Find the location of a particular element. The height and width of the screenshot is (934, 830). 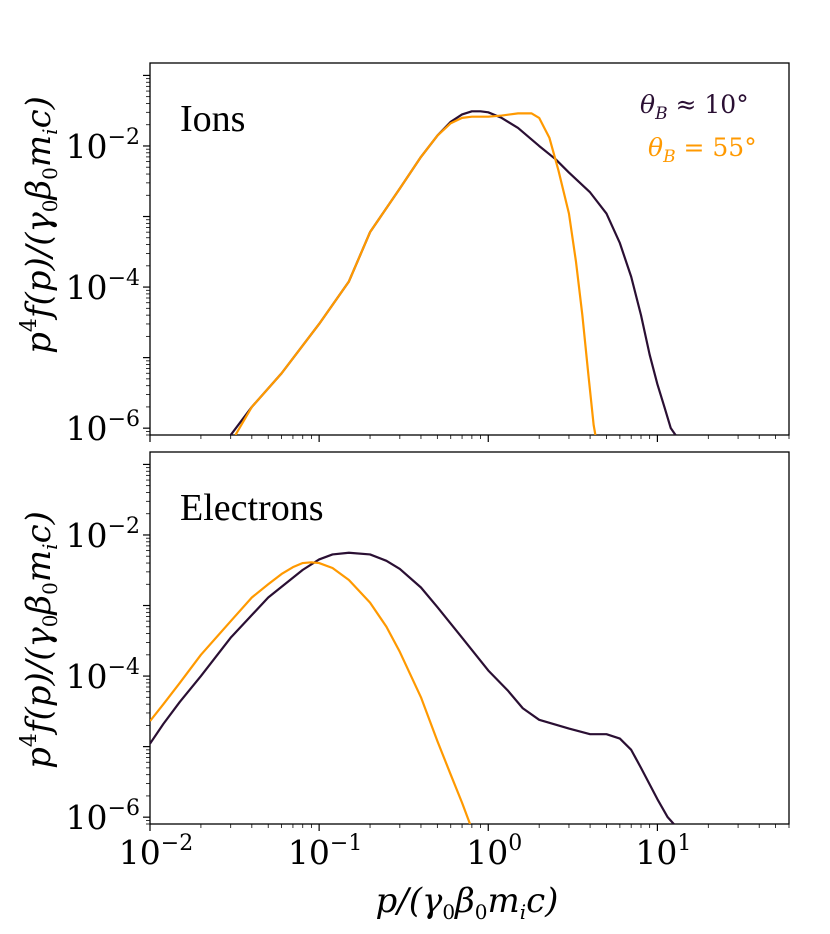

electrons-panel-label: Electrons is located at coordinates (252, 508).